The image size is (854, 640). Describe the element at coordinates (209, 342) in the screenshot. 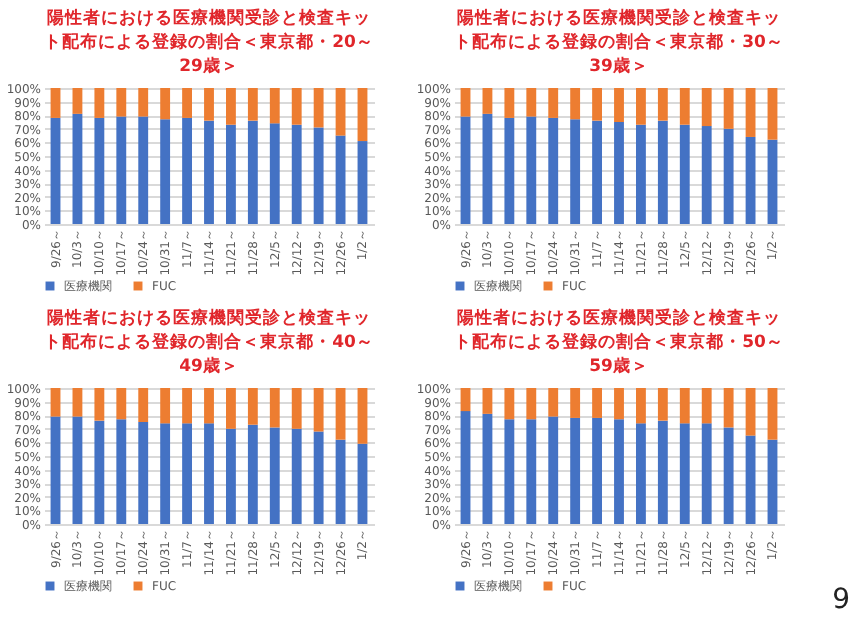

I see `chart-title: 陽性者における医療機関受診と検査キット配布による登録の割合＜東京都・40～49歳＞` at that location.